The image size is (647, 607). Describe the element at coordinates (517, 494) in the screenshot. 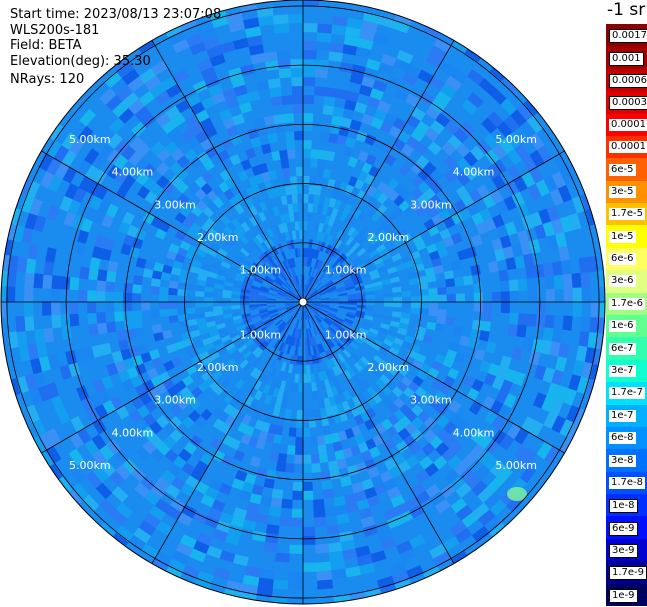

I see `high-backscatter-spot` at that location.